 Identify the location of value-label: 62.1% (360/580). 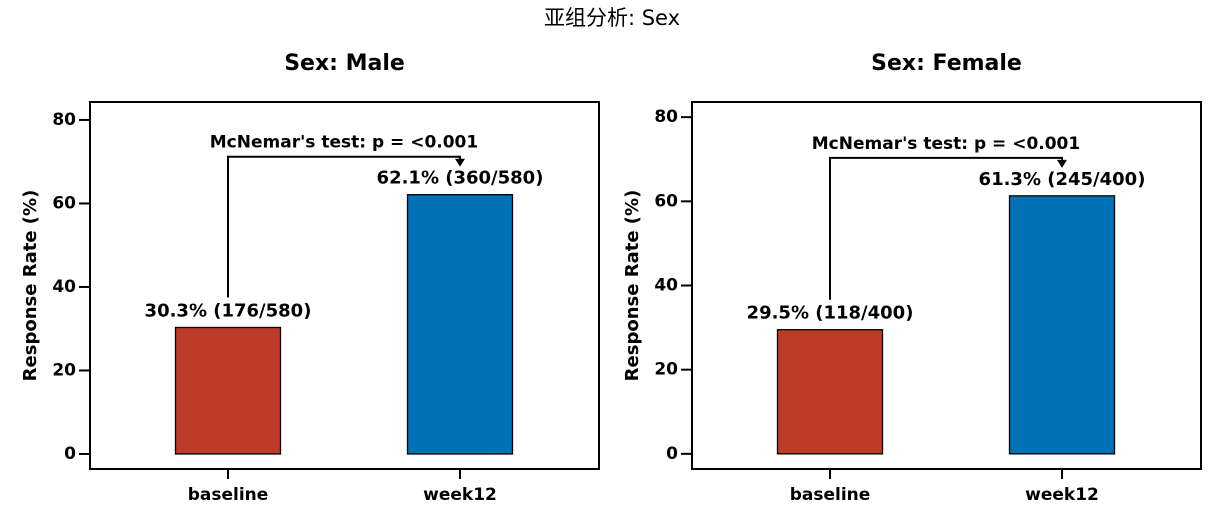
(460, 178).